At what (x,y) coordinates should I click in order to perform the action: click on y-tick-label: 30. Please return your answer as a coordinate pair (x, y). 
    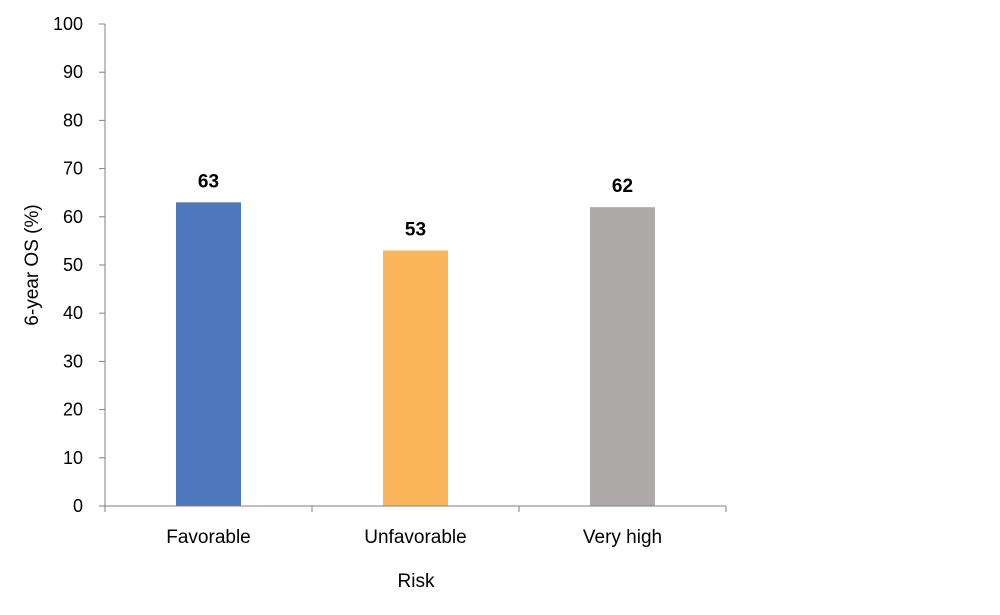
    Looking at the image, I should click on (73, 361).